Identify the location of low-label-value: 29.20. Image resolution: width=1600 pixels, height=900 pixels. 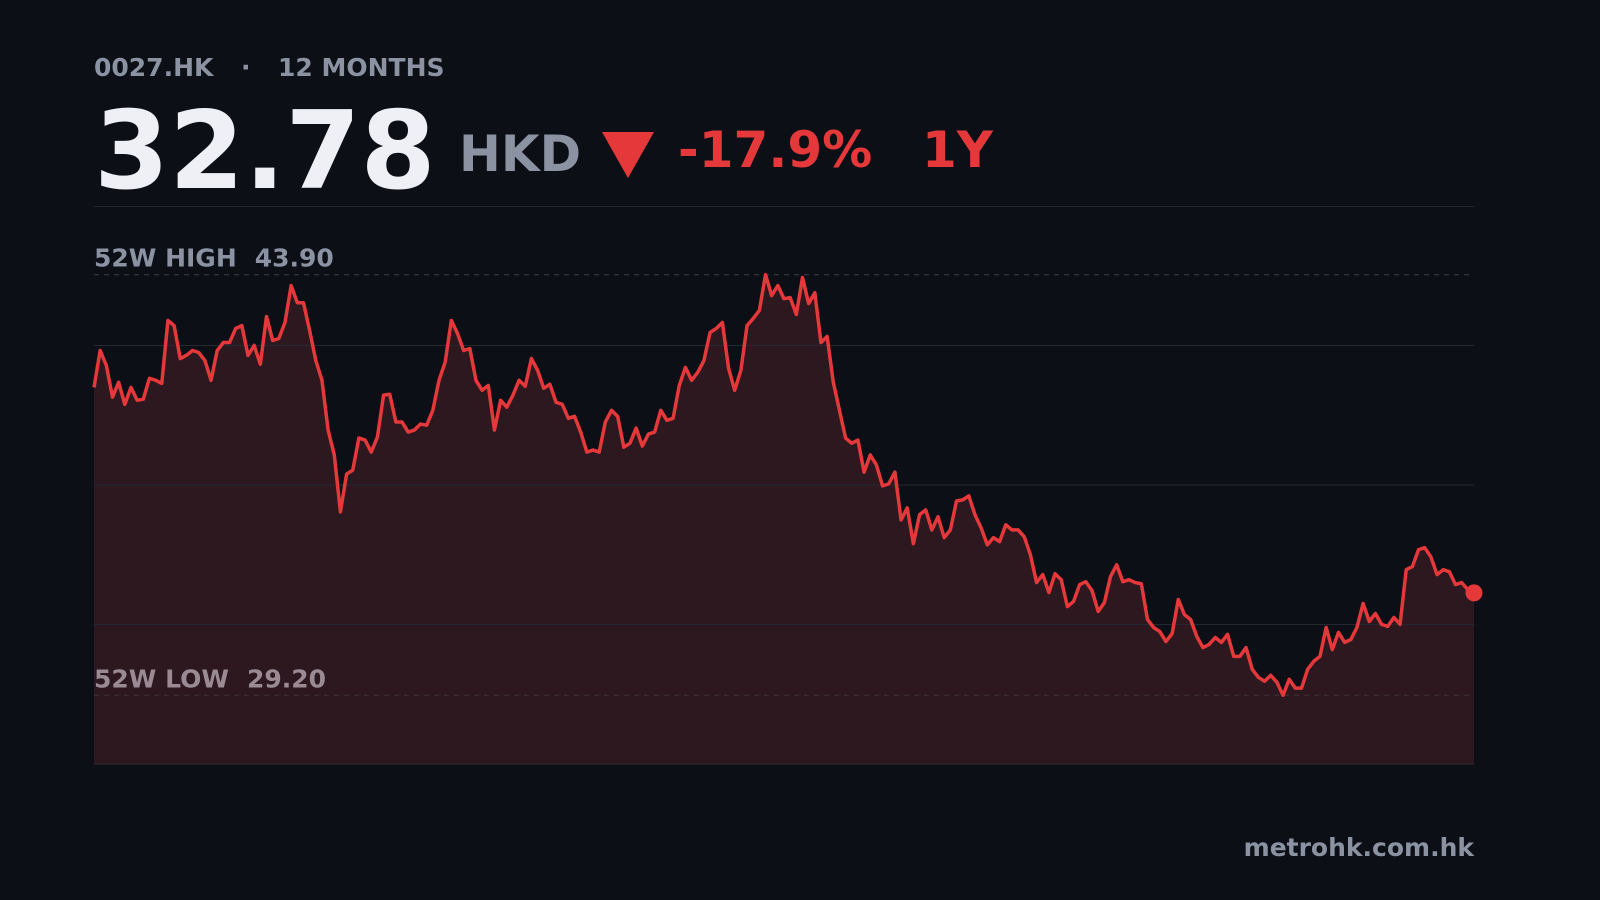
(286, 678).